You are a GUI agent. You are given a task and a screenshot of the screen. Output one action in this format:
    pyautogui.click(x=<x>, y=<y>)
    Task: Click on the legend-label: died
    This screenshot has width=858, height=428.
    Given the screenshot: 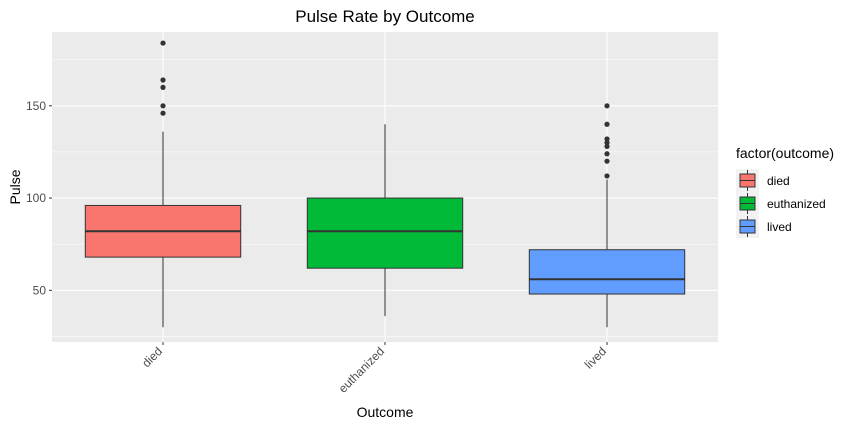 What is the action you would take?
    pyautogui.click(x=778, y=181)
    